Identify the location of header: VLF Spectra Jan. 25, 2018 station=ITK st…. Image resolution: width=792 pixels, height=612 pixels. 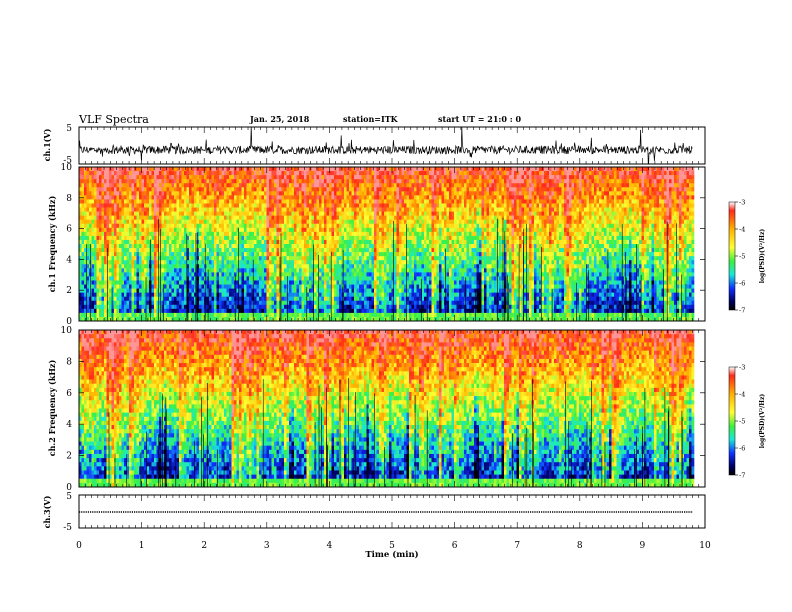
(299, 119).